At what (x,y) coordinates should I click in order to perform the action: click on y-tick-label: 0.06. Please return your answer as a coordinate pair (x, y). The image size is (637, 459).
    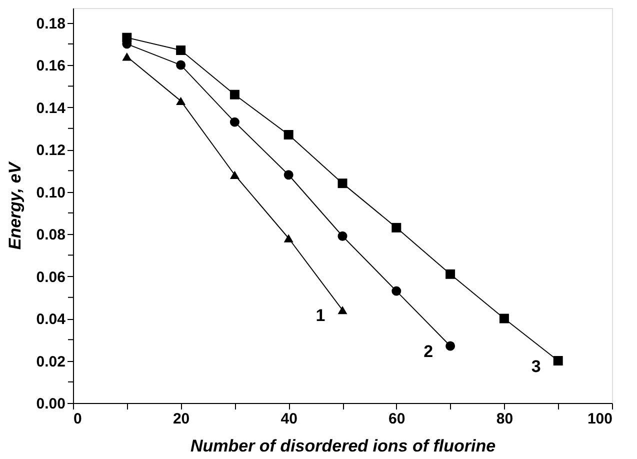
    Looking at the image, I should click on (51, 277).